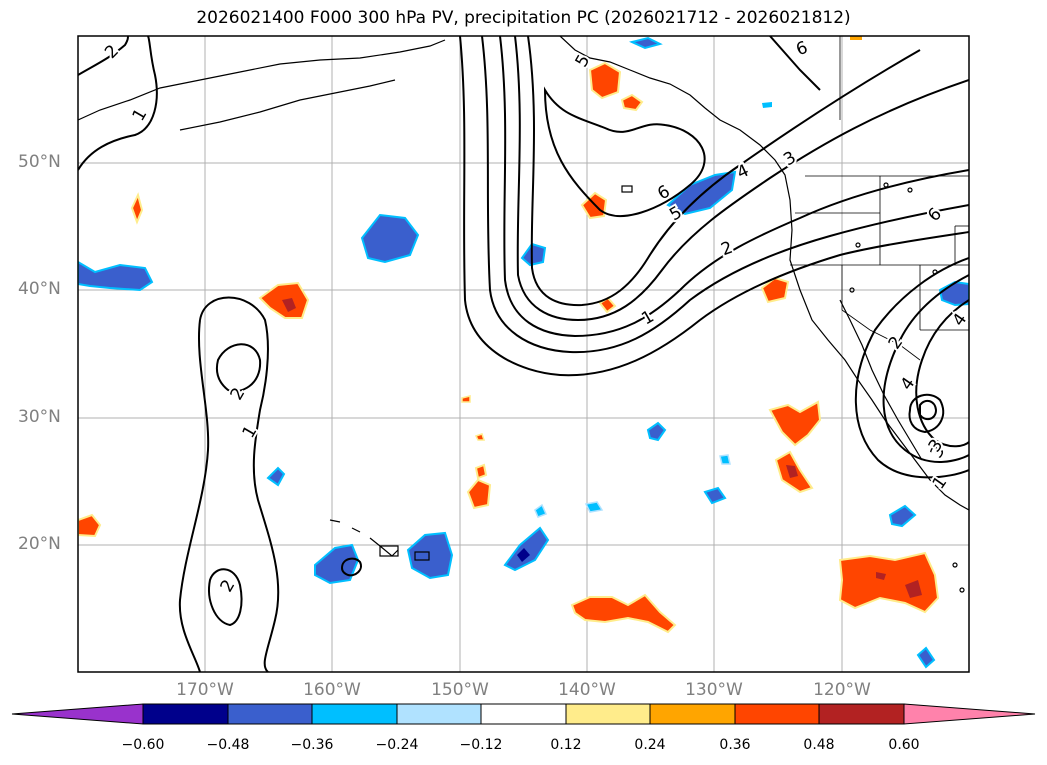 The width and height of the screenshot is (1047, 765). I want to click on lon-label: 160°W, so click(332, 690).